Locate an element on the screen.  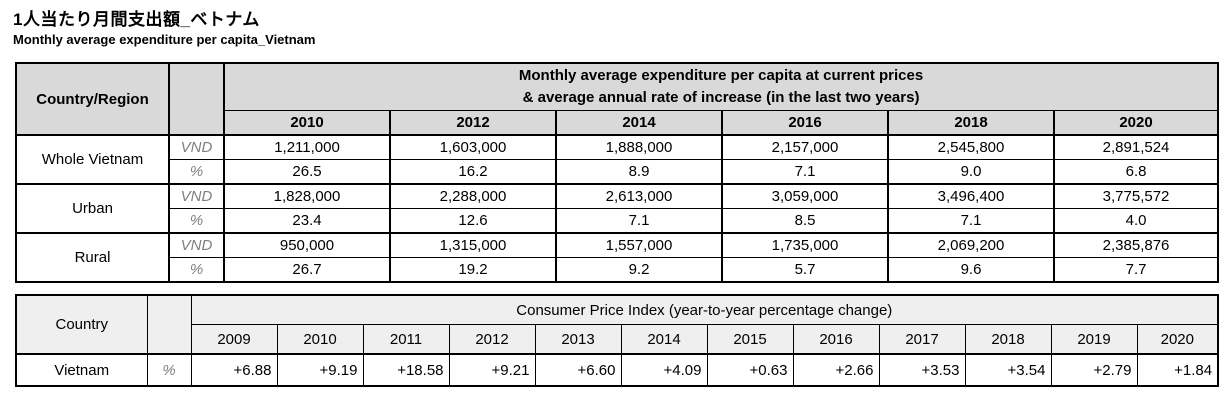
cpi-year-header-2020: 2020 is located at coordinates (1177, 339).